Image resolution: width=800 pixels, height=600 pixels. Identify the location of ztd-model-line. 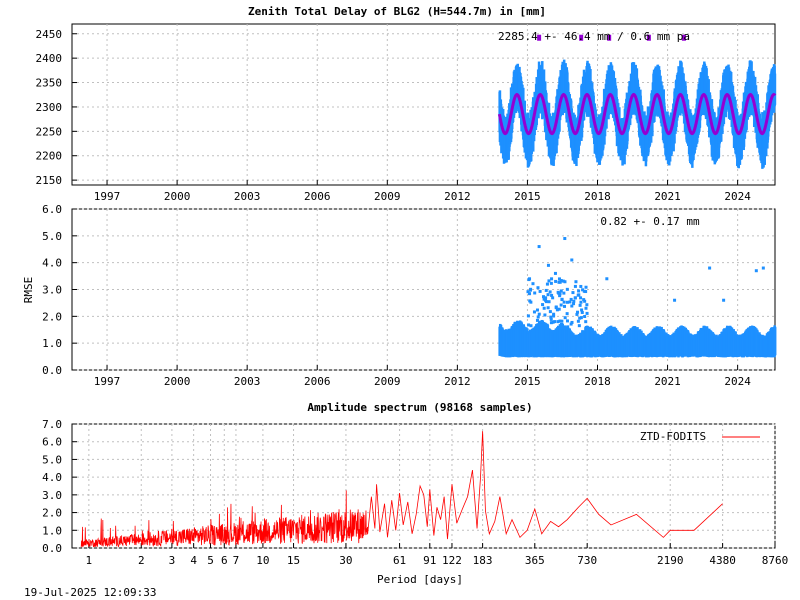
(637, 114).